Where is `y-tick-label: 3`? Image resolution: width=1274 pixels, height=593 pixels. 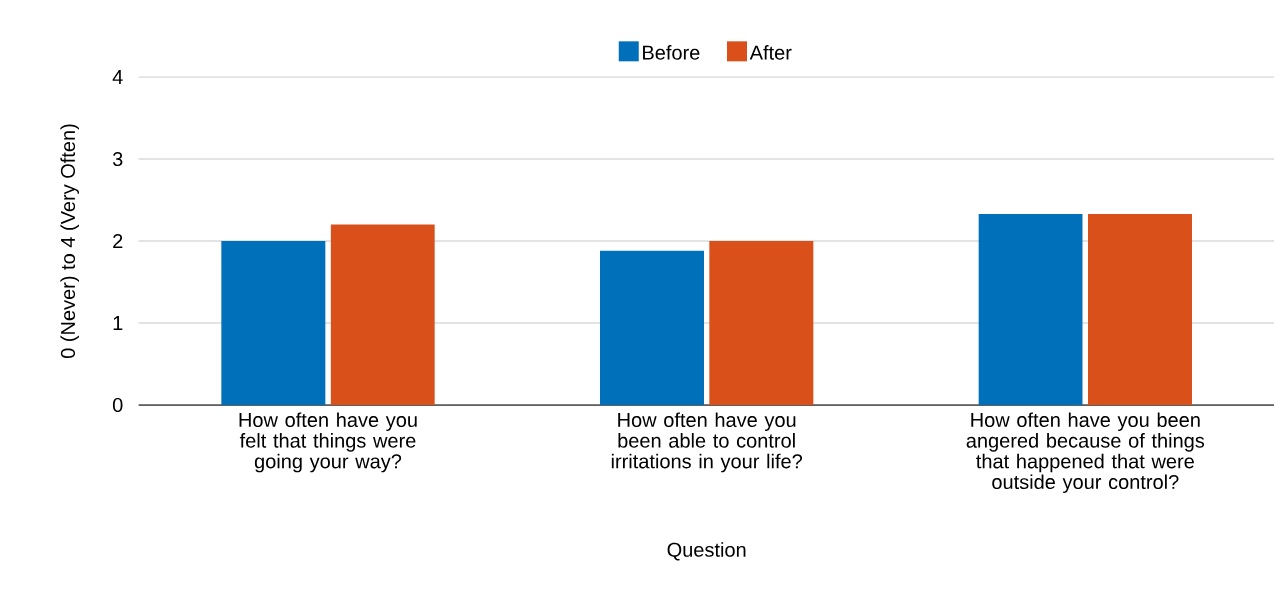 y-tick-label: 3 is located at coordinates (117, 159).